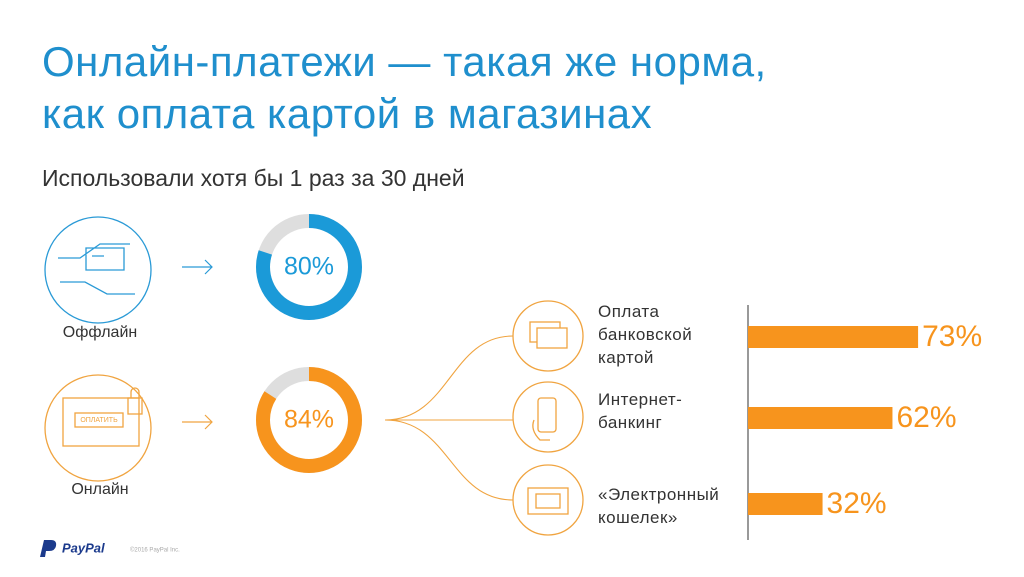 Image resolution: width=1024 pixels, height=577 pixels. I want to click on title-line: Онлайн-платежи — такая же норма,, so click(404, 61).